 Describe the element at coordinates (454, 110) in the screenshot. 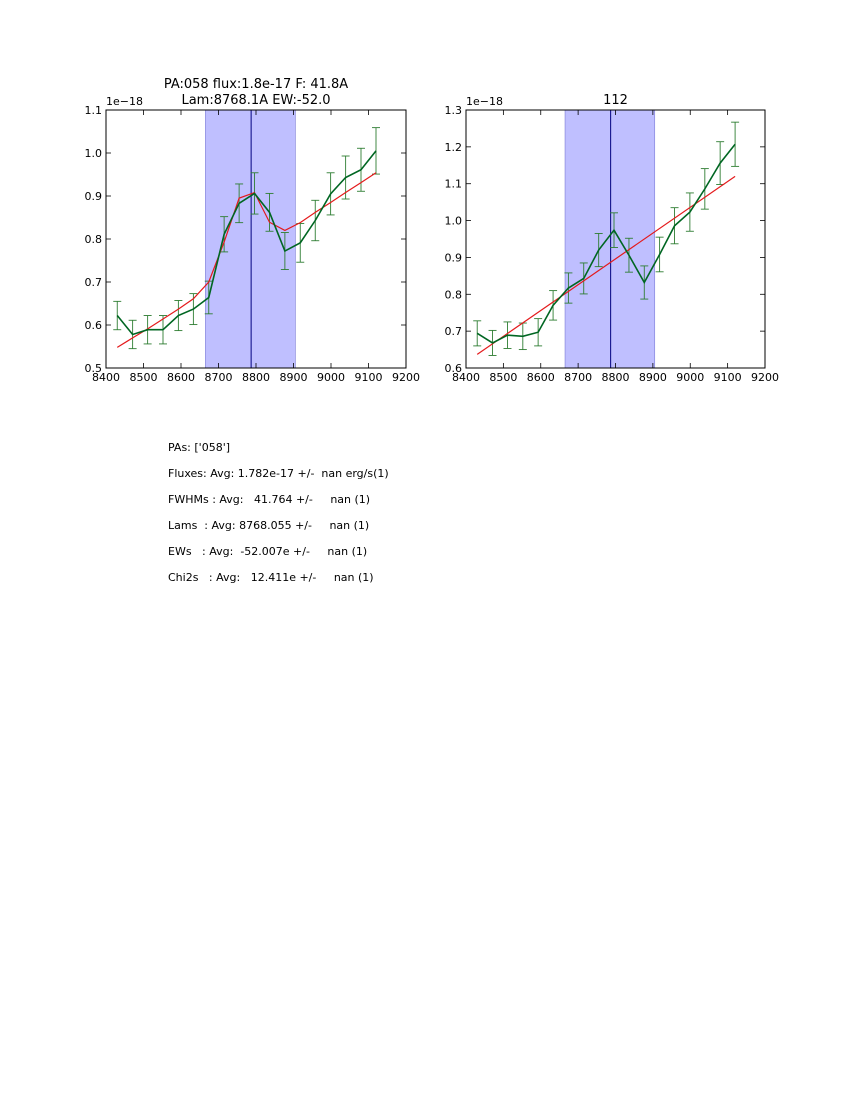

I see `y-tick-label: 1.3` at that location.